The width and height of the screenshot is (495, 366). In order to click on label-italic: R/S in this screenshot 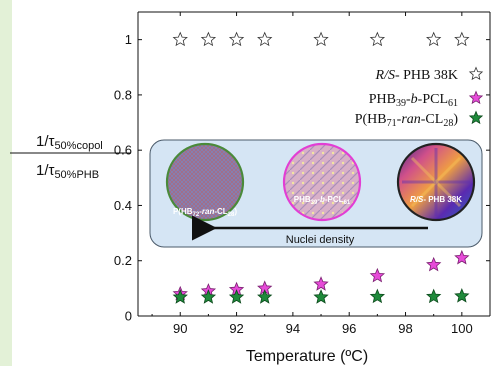, I will do `click(417, 199)`.